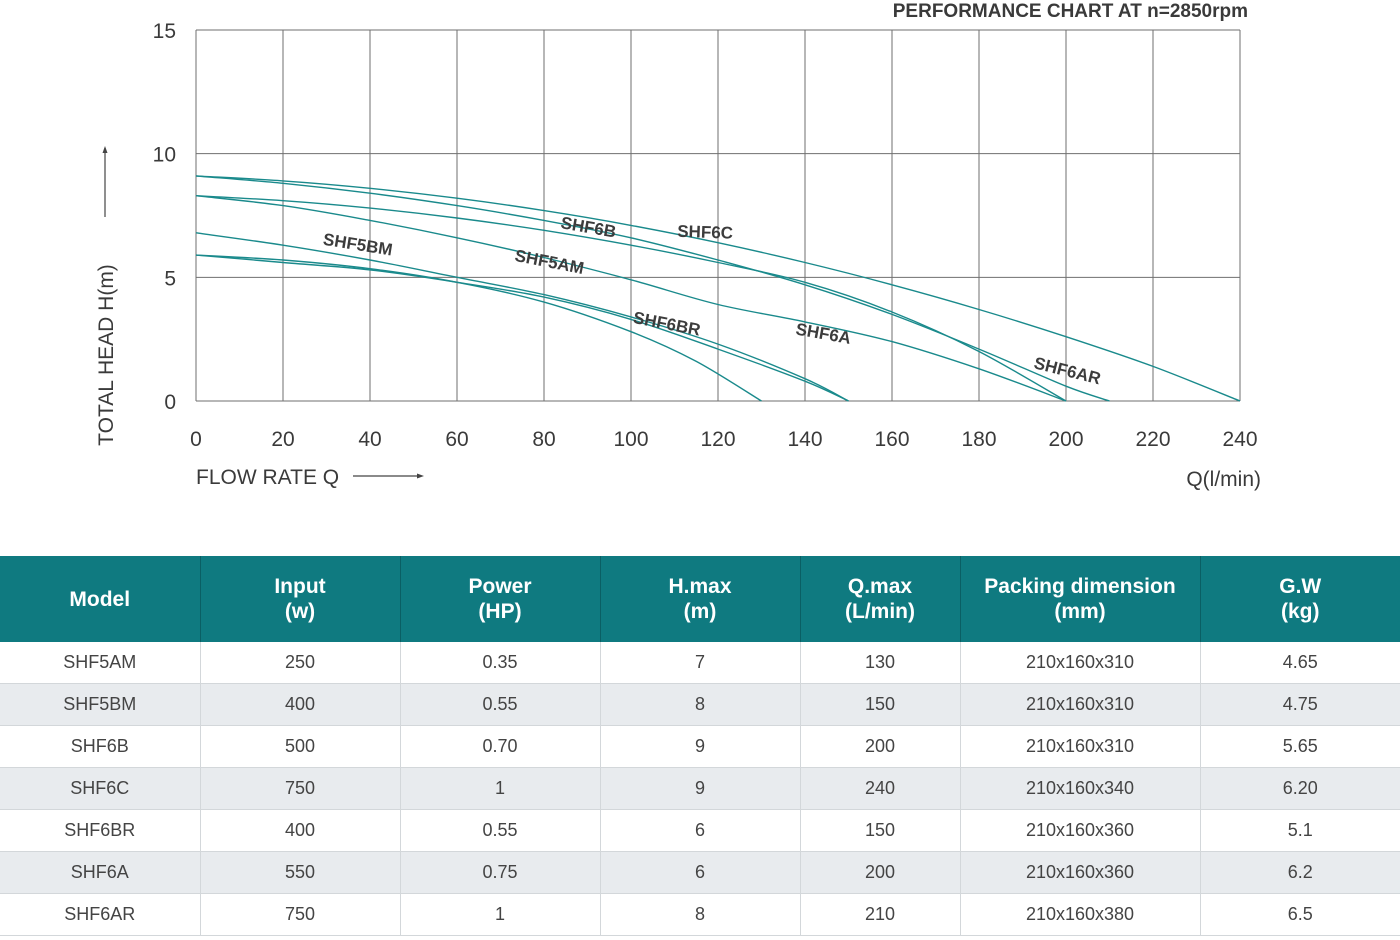 This screenshot has width=1400, height=940. Describe the element at coordinates (500, 663) in the screenshot. I see `table-cell: 0.35` at that location.